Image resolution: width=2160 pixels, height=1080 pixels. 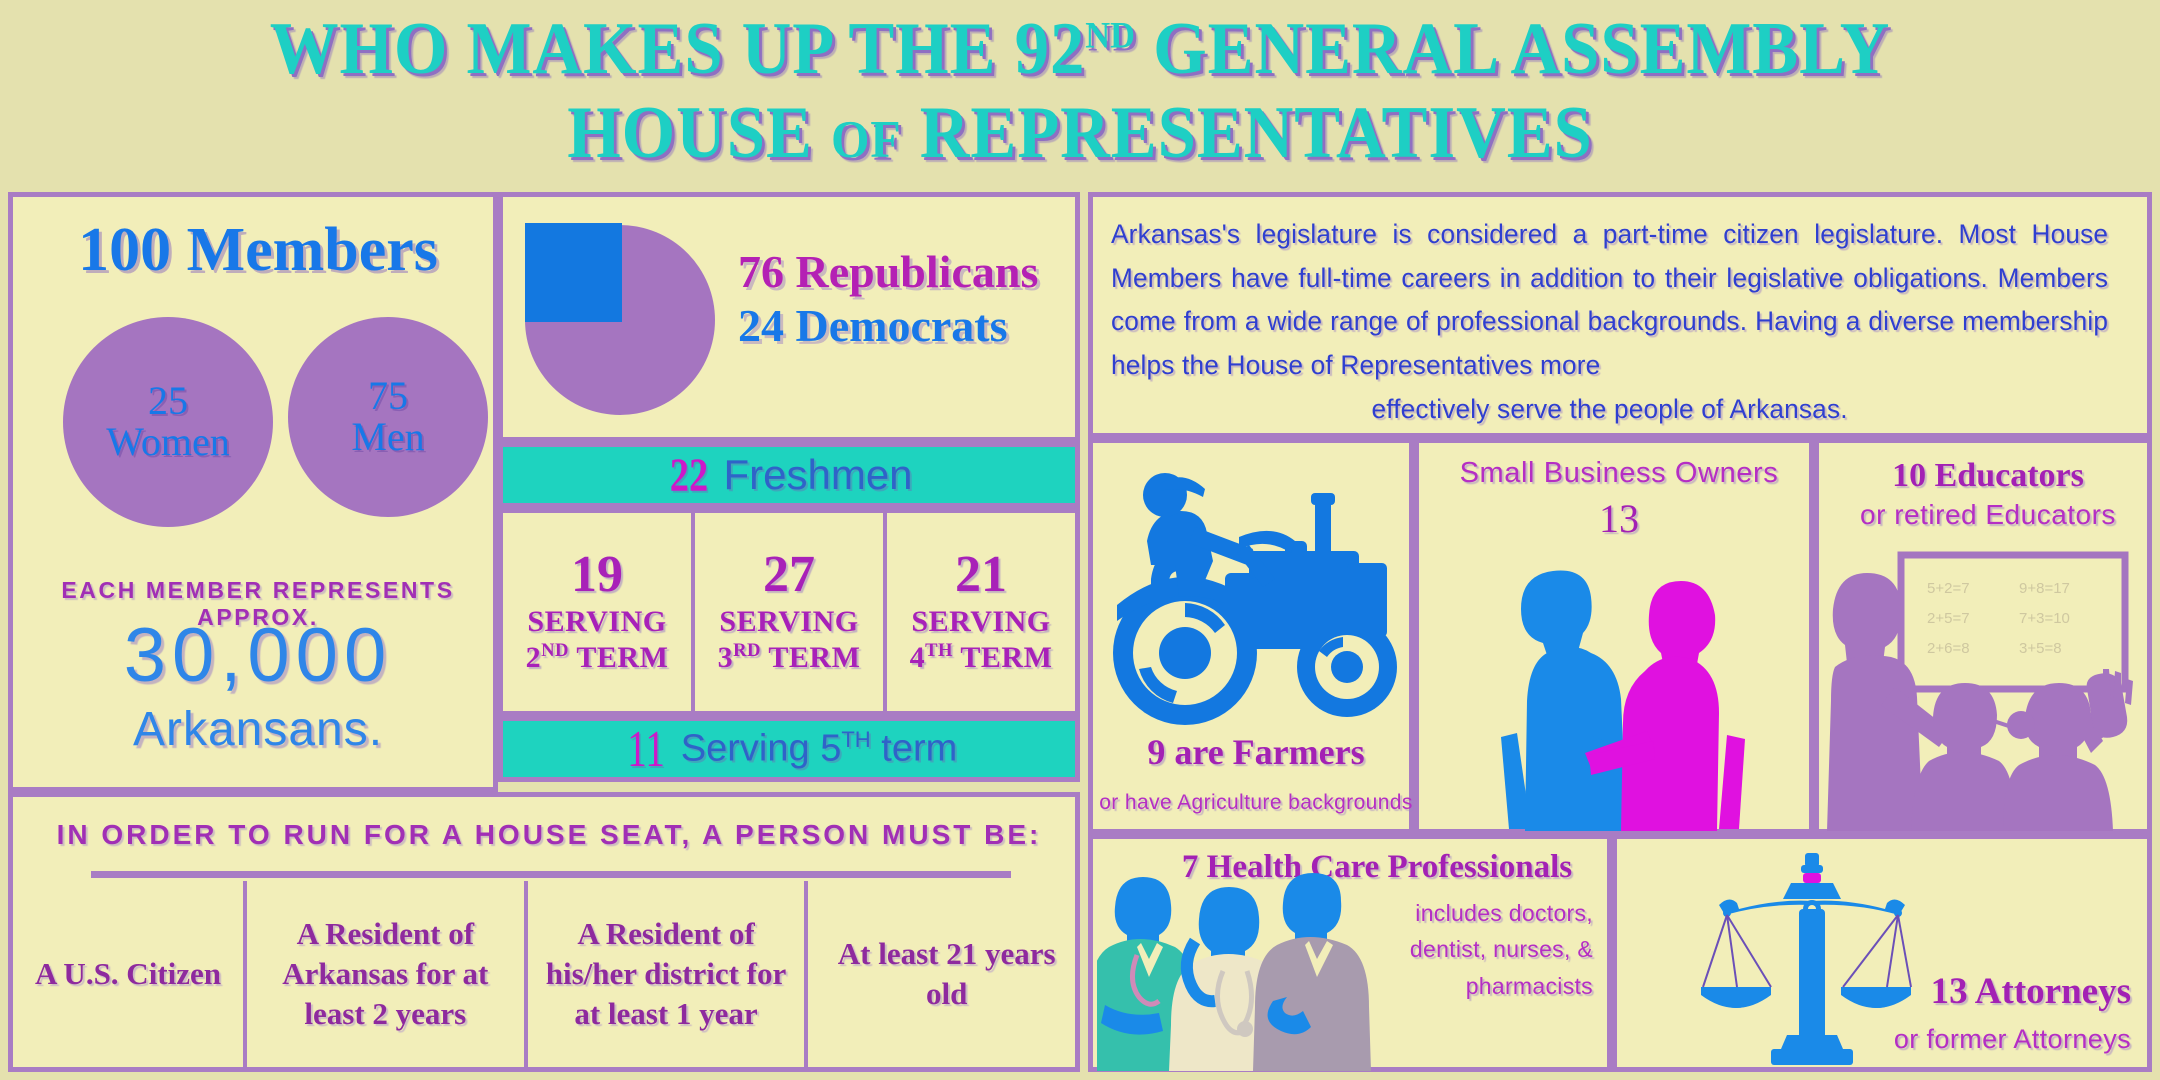 What do you see at coordinates (1623, 700) in the screenshot?
I see `business-handshake-icon` at bounding box center [1623, 700].